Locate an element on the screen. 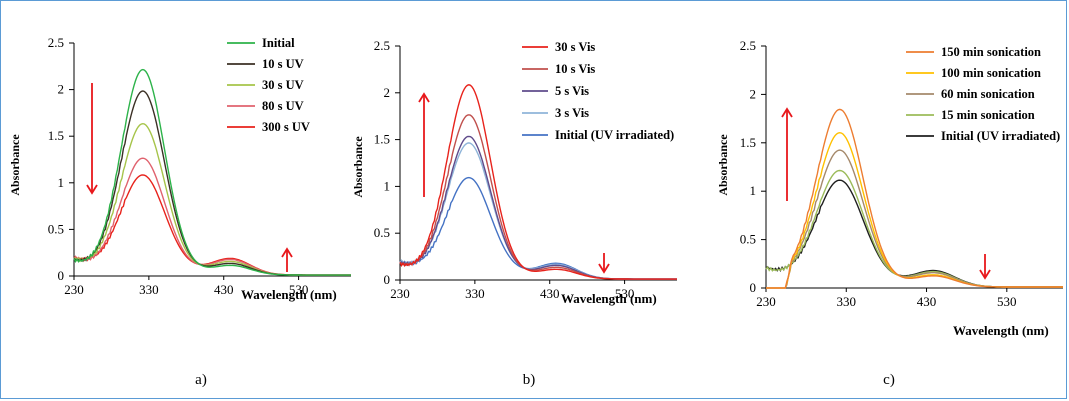  legend-label: Initial is located at coordinates (278, 43).